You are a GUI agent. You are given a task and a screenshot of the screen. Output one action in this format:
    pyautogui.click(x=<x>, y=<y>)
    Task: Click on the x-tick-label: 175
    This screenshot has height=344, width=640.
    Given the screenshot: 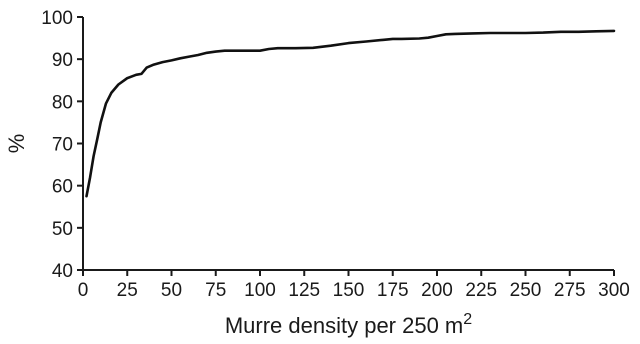 What is the action you would take?
    pyautogui.click(x=393, y=290)
    